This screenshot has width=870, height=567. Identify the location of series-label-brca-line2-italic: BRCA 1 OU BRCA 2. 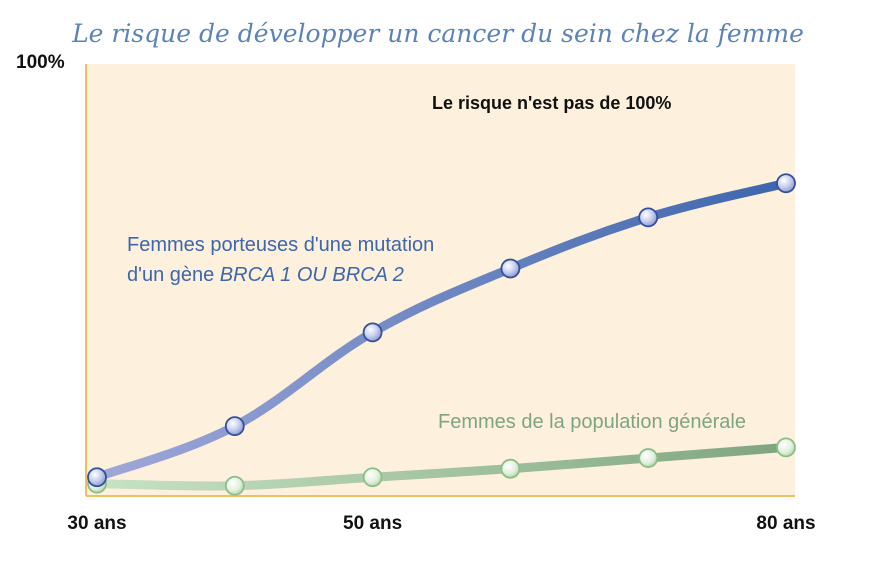
(312, 275).